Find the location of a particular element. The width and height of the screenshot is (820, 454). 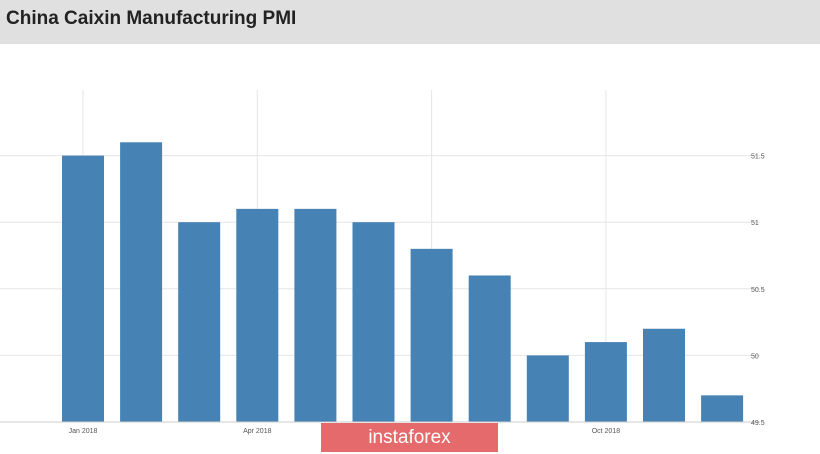

bar-nov-2018 is located at coordinates (664, 375).